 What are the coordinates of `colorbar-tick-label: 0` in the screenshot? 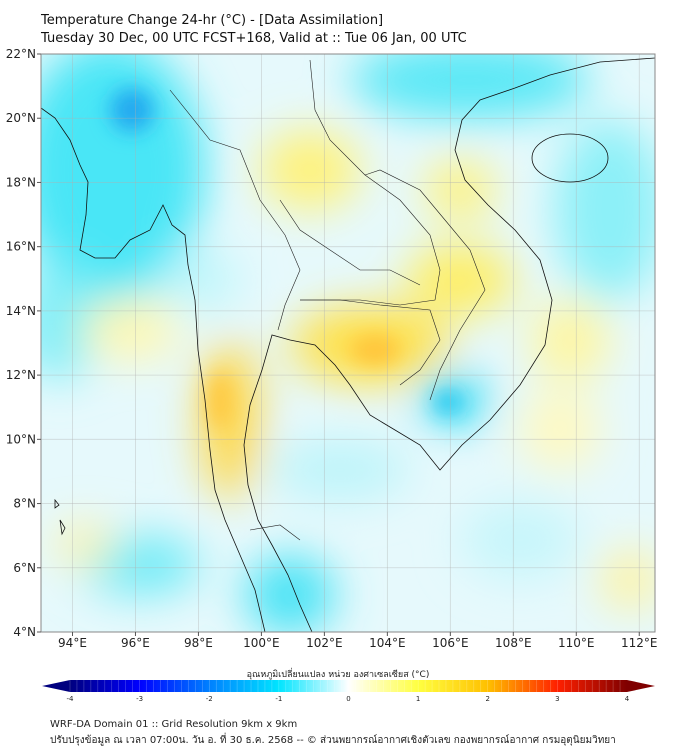 It's located at (348, 699).